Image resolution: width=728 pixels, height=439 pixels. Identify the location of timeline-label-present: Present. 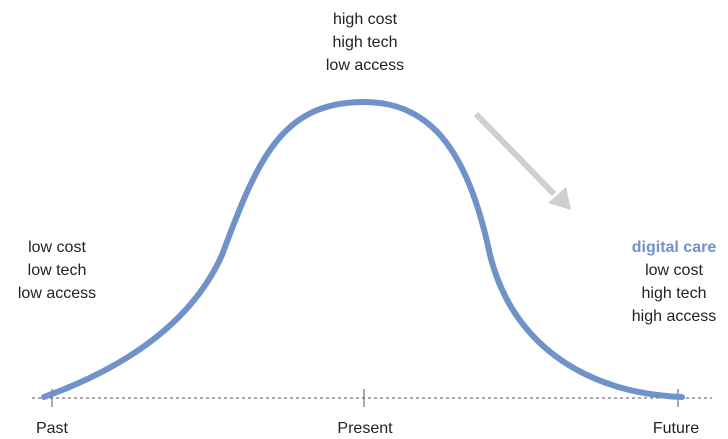
(365, 428).